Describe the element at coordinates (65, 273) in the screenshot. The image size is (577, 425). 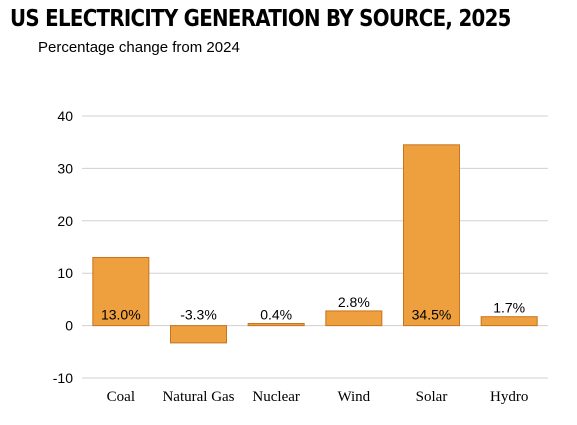
I see `y-tick-label: 10` at that location.